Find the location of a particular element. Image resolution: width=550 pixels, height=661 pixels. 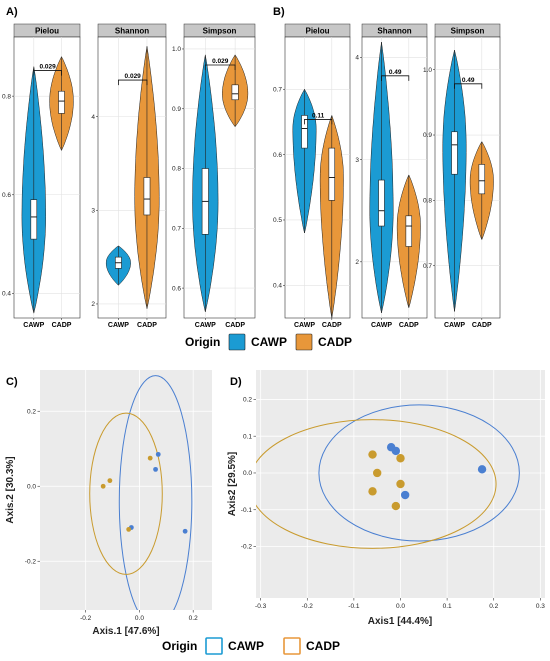

panel-b-facet-simpson-box-cawp is located at coordinates (454, 153).